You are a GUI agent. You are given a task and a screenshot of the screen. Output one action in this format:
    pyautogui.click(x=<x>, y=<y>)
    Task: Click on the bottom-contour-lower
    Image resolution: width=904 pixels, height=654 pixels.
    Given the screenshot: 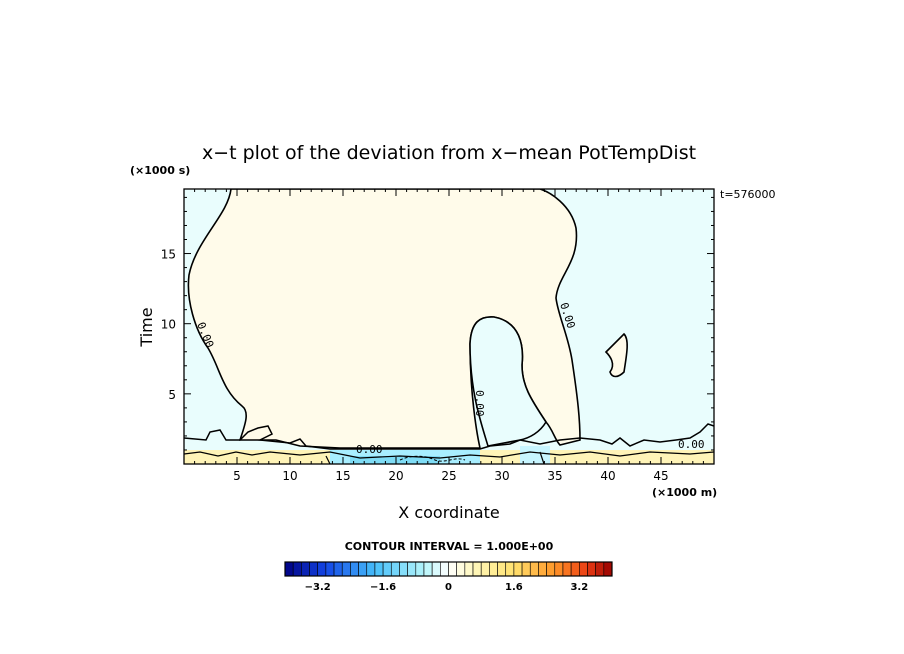 What is the action you would take?
    pyautogui.click(x=449, y=455)
    